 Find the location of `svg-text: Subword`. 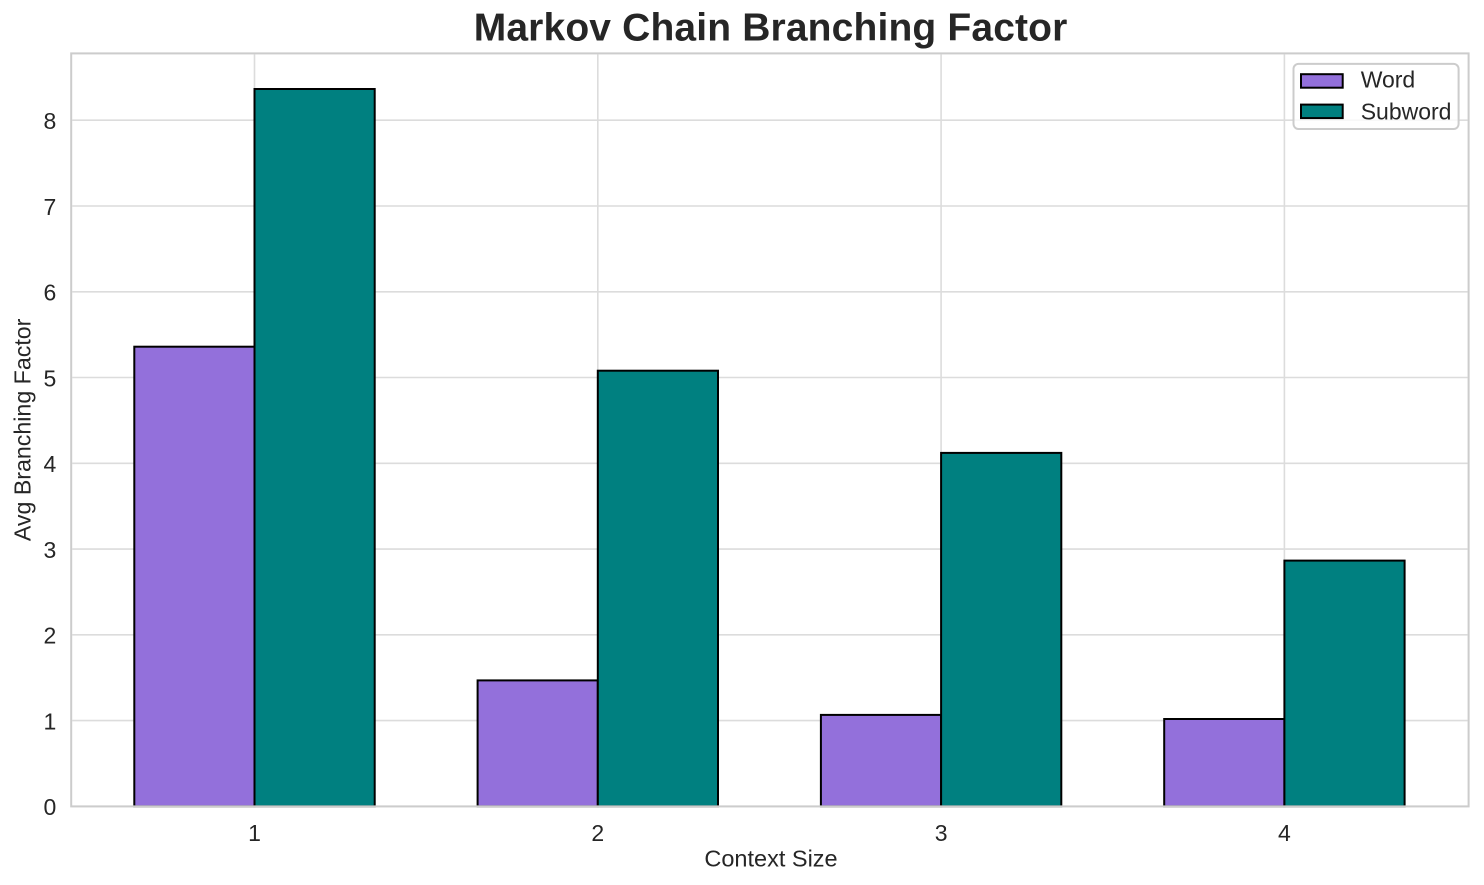

svg-text: Subword is located at coordinates (1406, 112).